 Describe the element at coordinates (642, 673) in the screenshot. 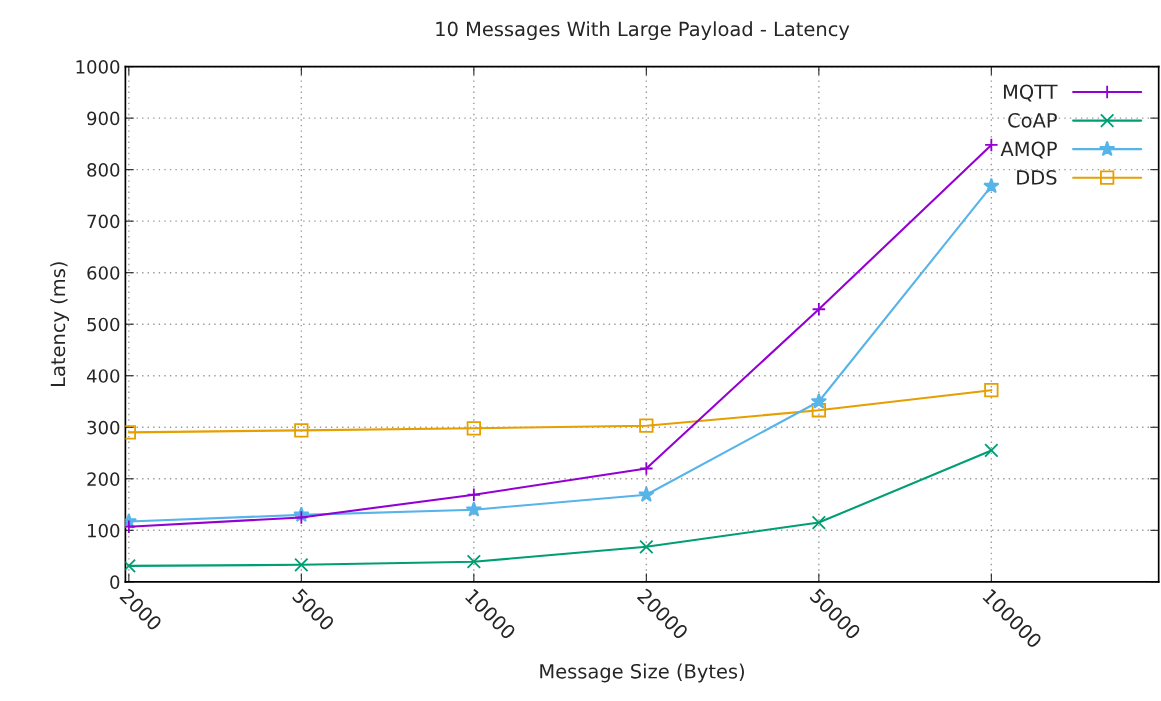

I see `x-axis-title: Message Size (Bytes)` at that location.